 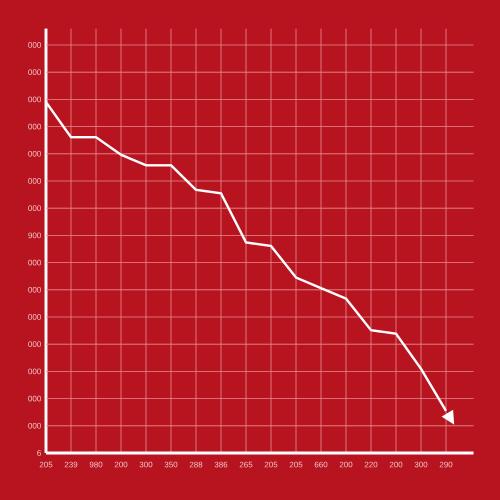 What do you see at coordinates (371, 465) in the screenshot?
I see `x-tick-label: 220` at bounding box center [371, 465].